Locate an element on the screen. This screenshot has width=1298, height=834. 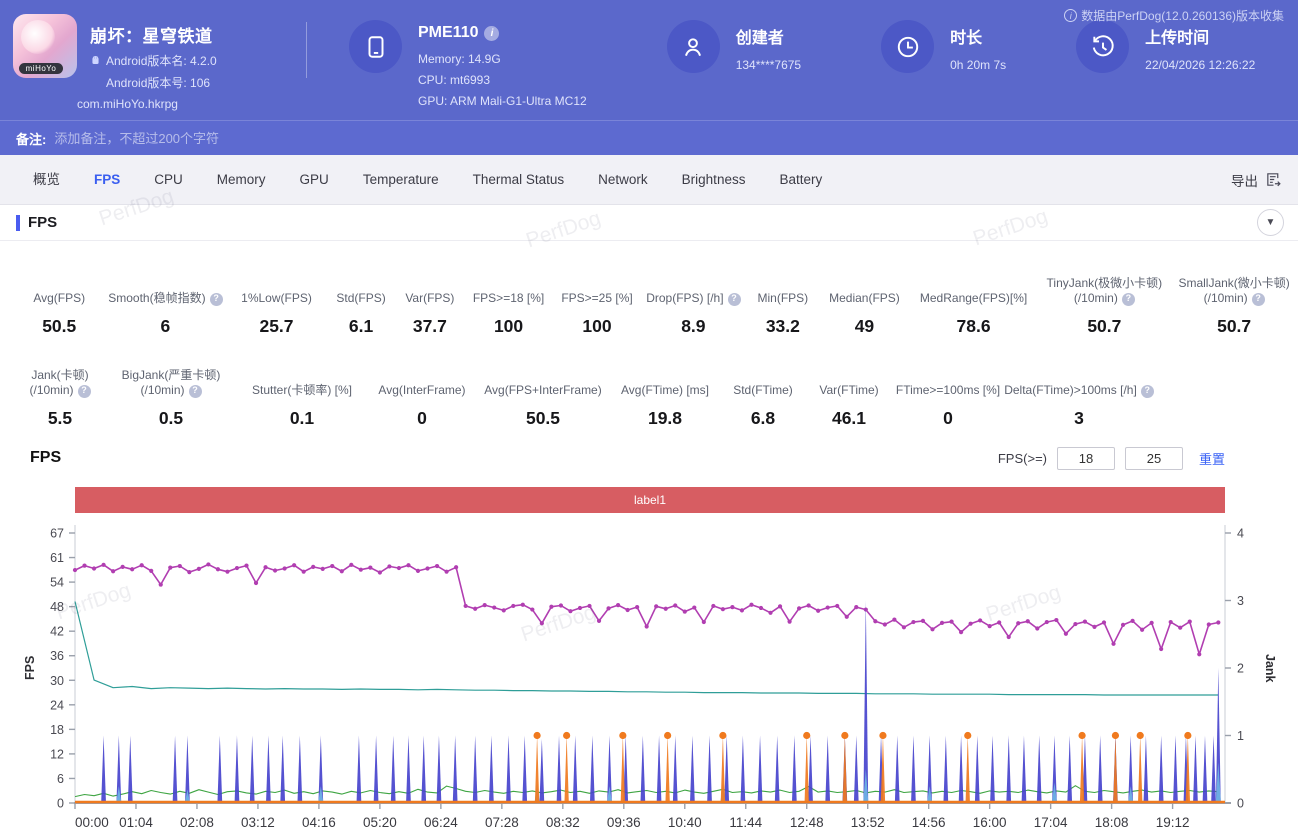
stat-label: FPS>=18 [%] is located at coordinates (508, 298).